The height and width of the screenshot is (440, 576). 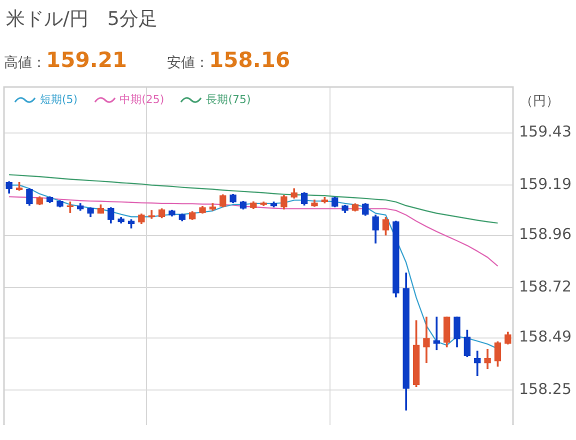 What do you see at coordinates (545, 184) in the screenshot?
I see `y-tick-label: 159.19` at bounding box center [545, 184].